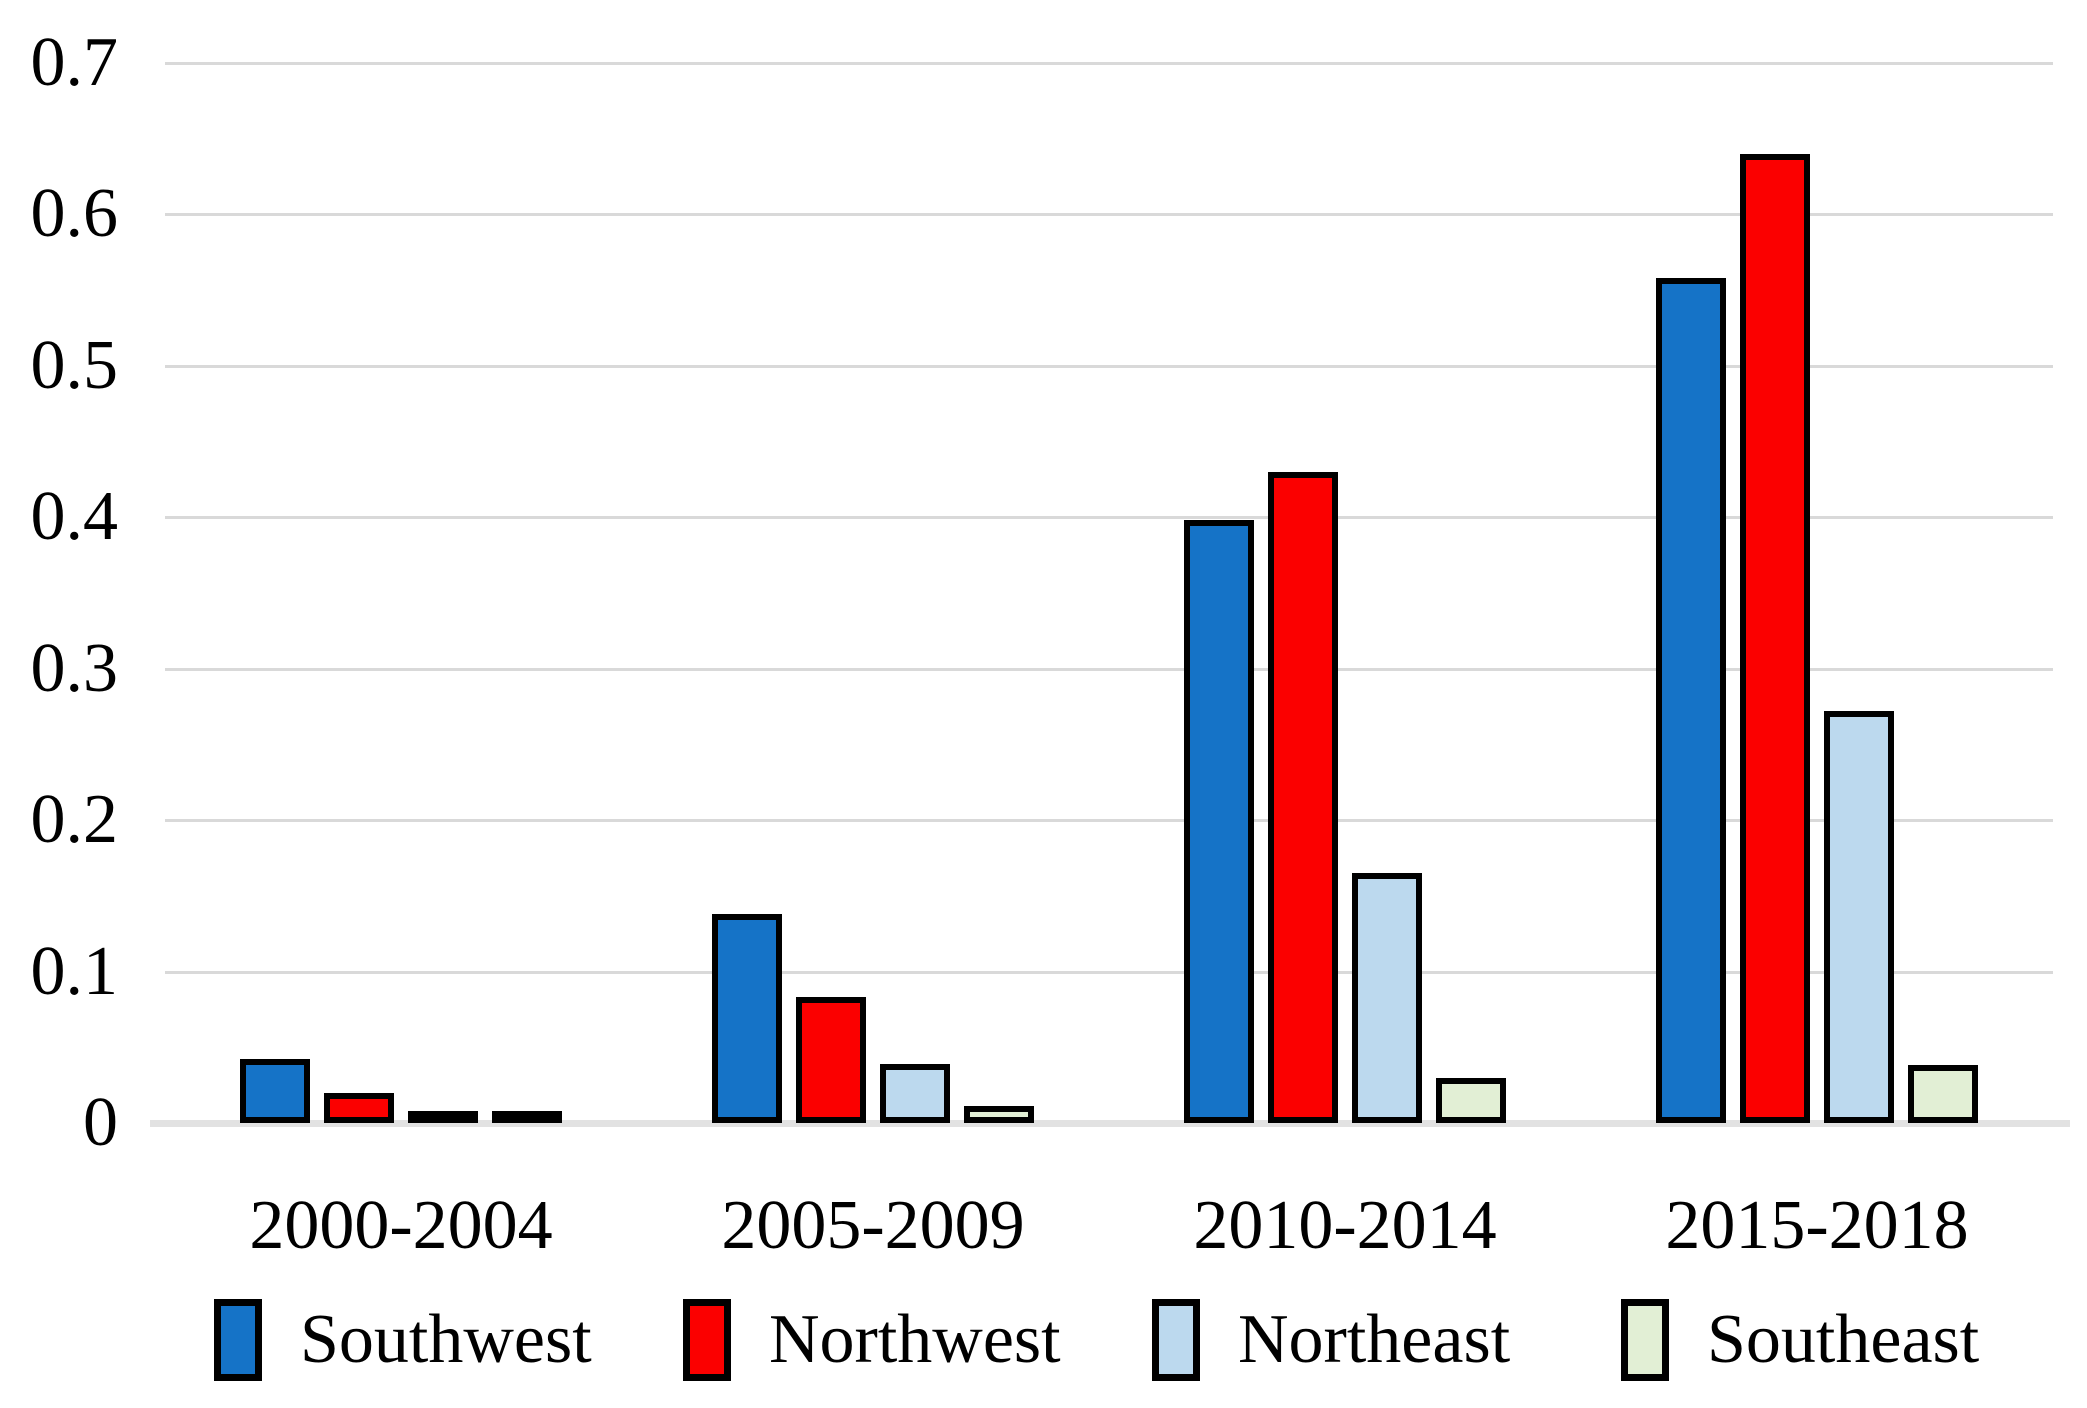 The width and height of the screenshot is (2087, 1408). What do you see at coordinates (1374, 1339) in the screenshot?
I see `legend-label: Northeast` at bounding box center [1374, 1339].